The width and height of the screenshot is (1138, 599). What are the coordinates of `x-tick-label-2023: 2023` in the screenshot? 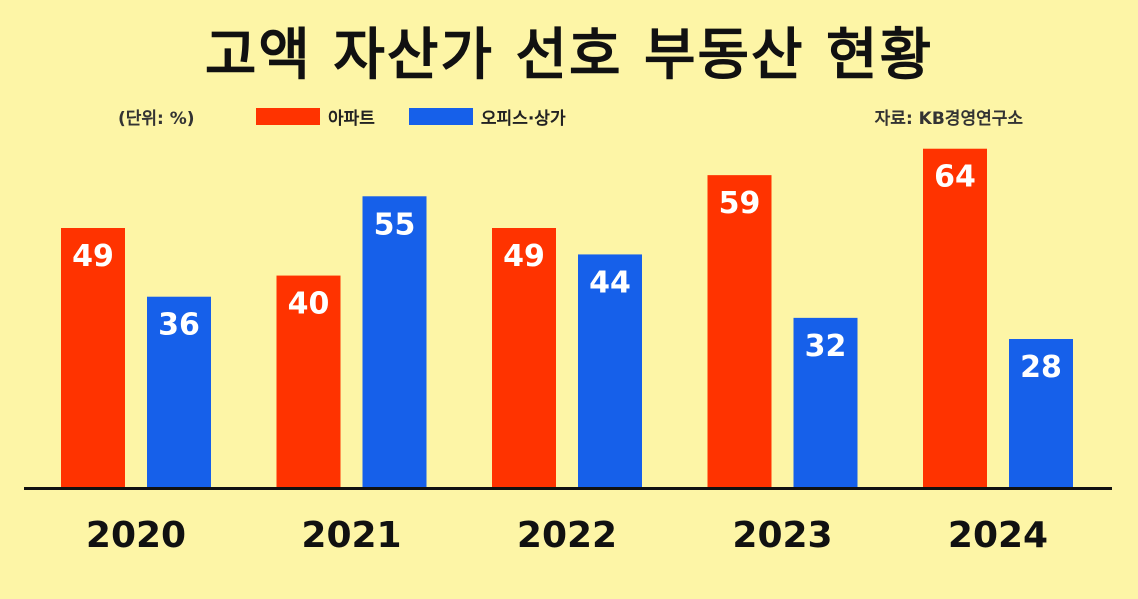 It's located at (782, 535).